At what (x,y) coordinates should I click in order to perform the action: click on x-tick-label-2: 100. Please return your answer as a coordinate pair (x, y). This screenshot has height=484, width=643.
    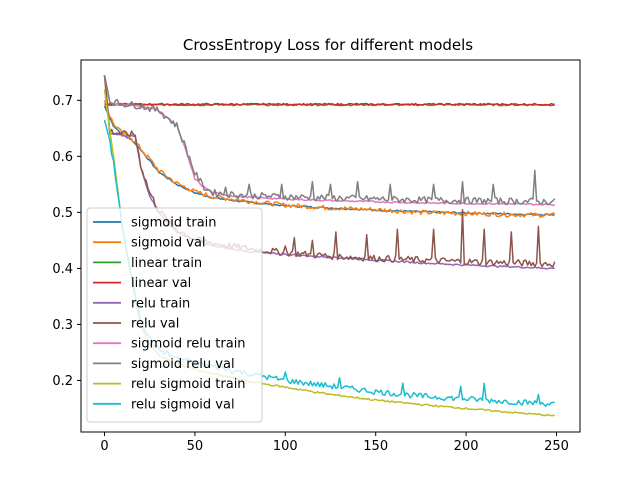
    Looking at the image, I should click on (285, 446).